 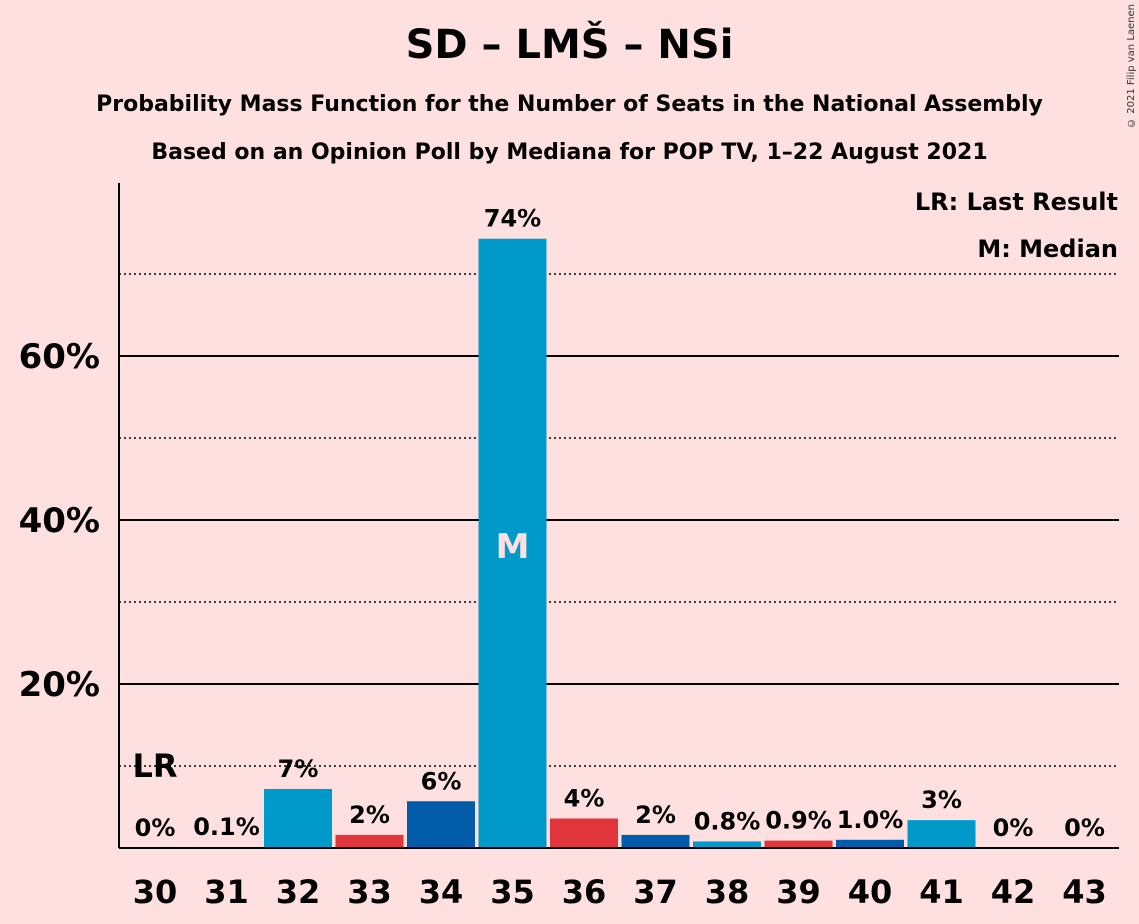 I want to click on data-label: 3%, so click(x=941, y=800).